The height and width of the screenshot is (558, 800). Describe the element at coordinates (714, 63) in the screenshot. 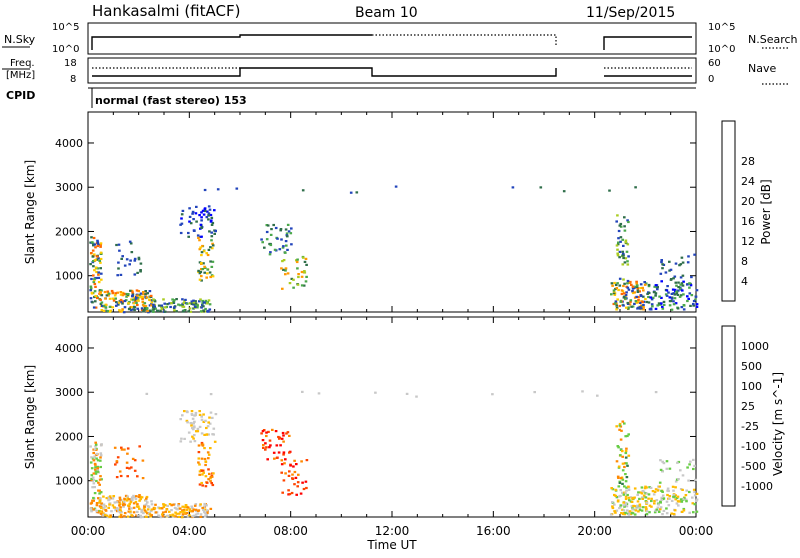

I see `nave-tick-top: 60` at that location.